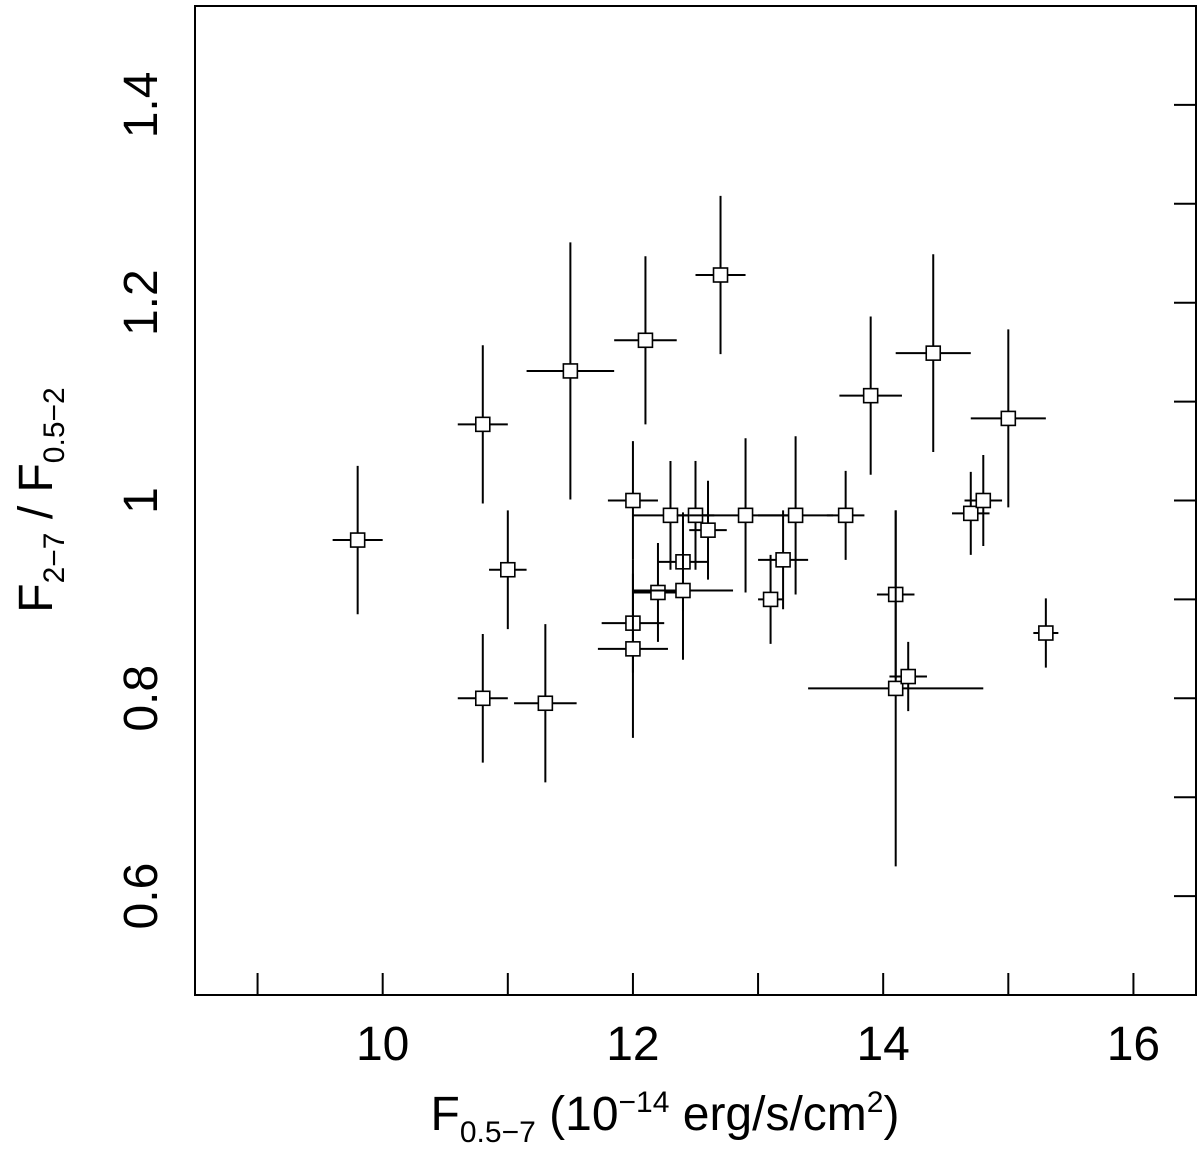  What do you see at coordinates (1133, 1044) in the screenshot?
I see `x-tick-label: 16` at bounding box center [1133, 1044].